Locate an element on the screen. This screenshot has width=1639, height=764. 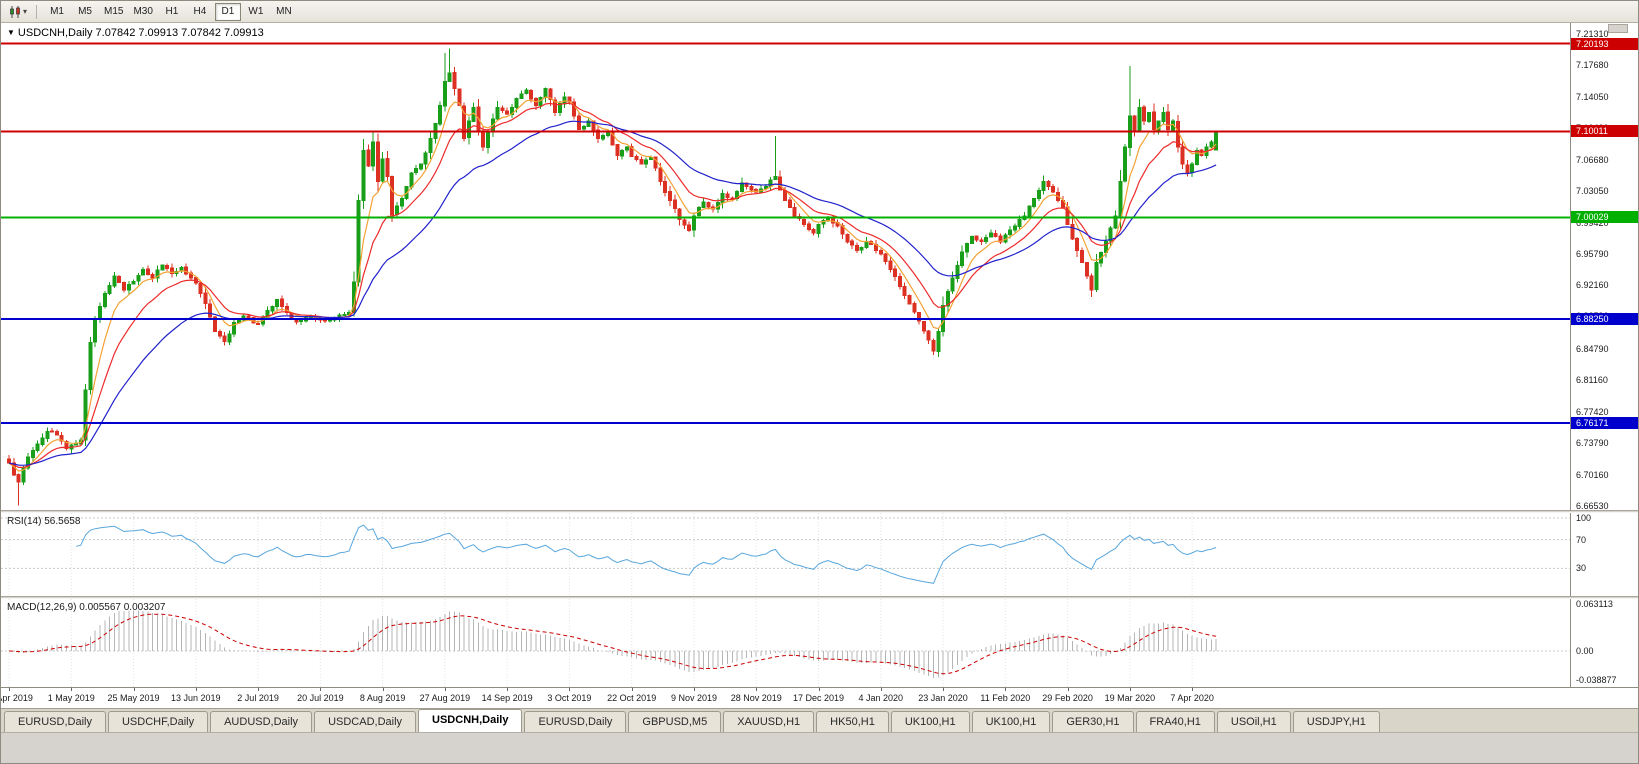
time-axis-label: 29 Feb 2020 is located at coordinates (1067, 698).